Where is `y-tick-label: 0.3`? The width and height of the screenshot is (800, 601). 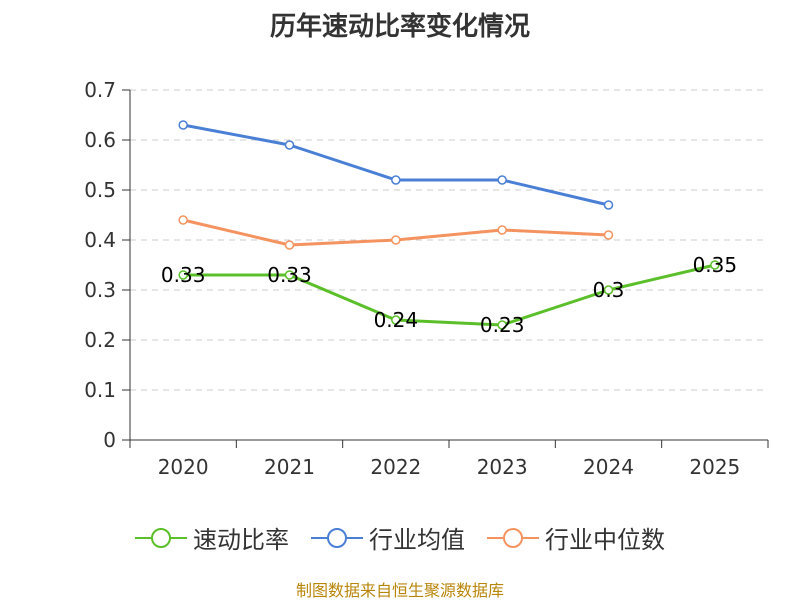
y-tick-label: 0.3 is located at coordinates (100, 290).